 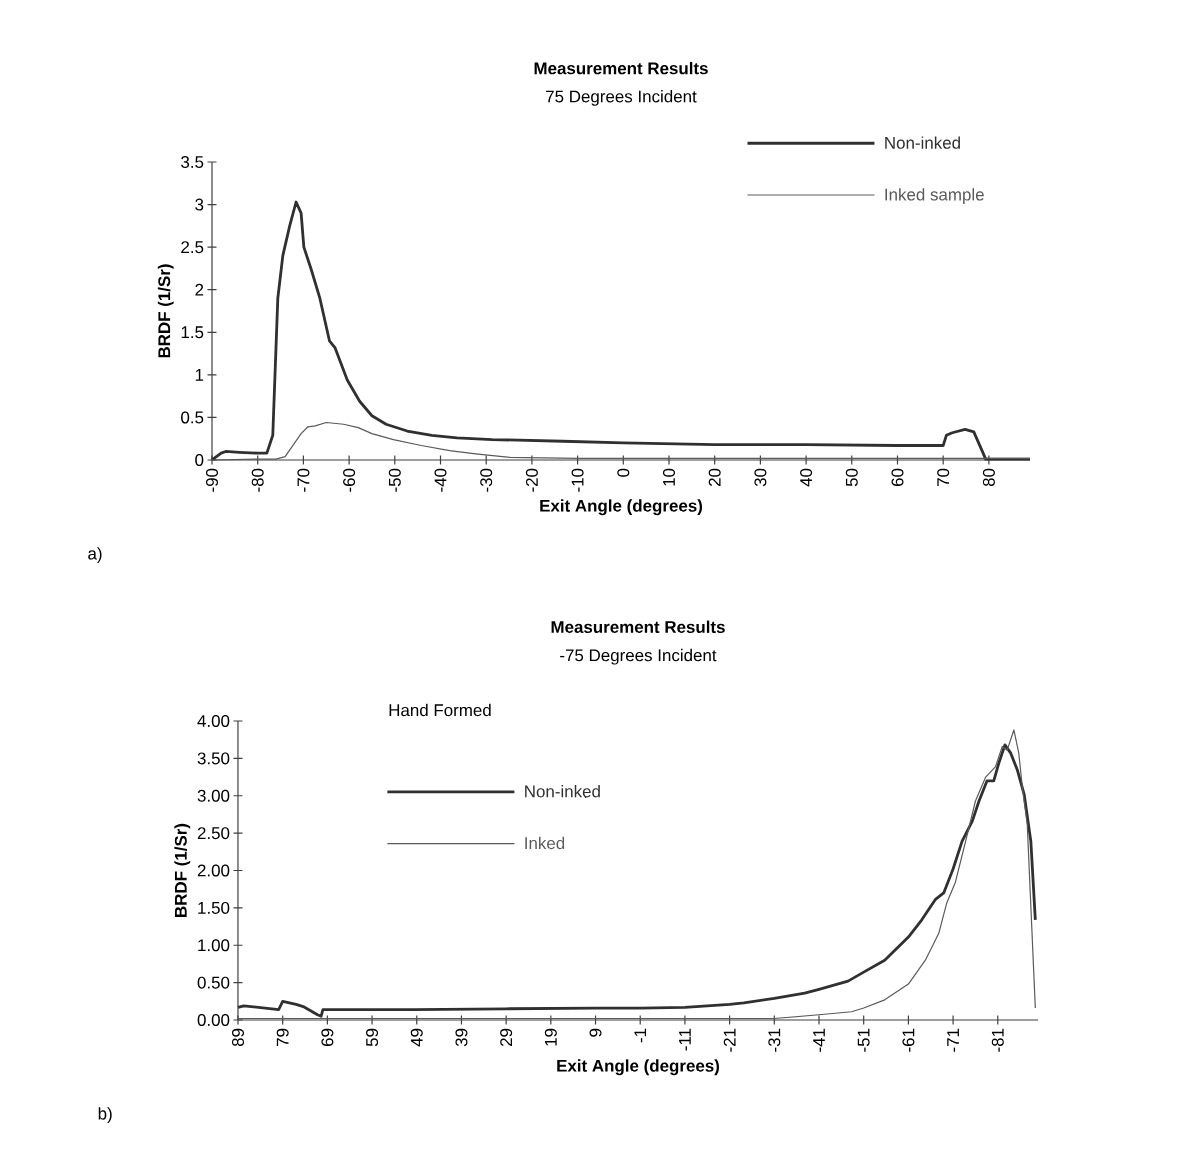 I want to click on y-tick-label: 3.5, so click(x=192, y=161).